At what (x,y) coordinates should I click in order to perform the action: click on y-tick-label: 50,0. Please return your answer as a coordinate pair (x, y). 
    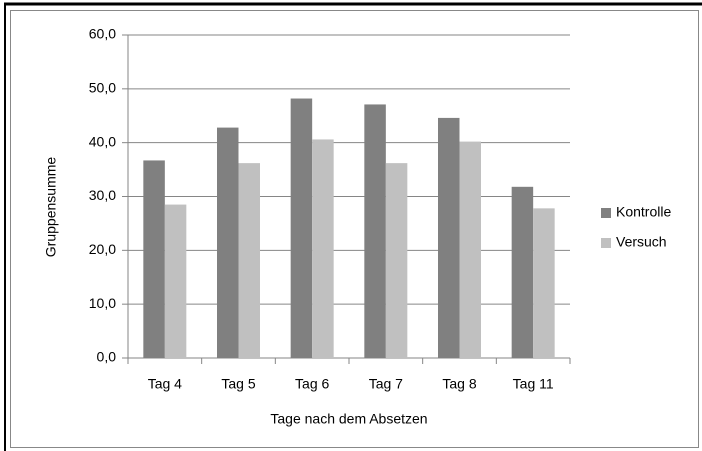
    Looking at the image, I should click on (102, 88).